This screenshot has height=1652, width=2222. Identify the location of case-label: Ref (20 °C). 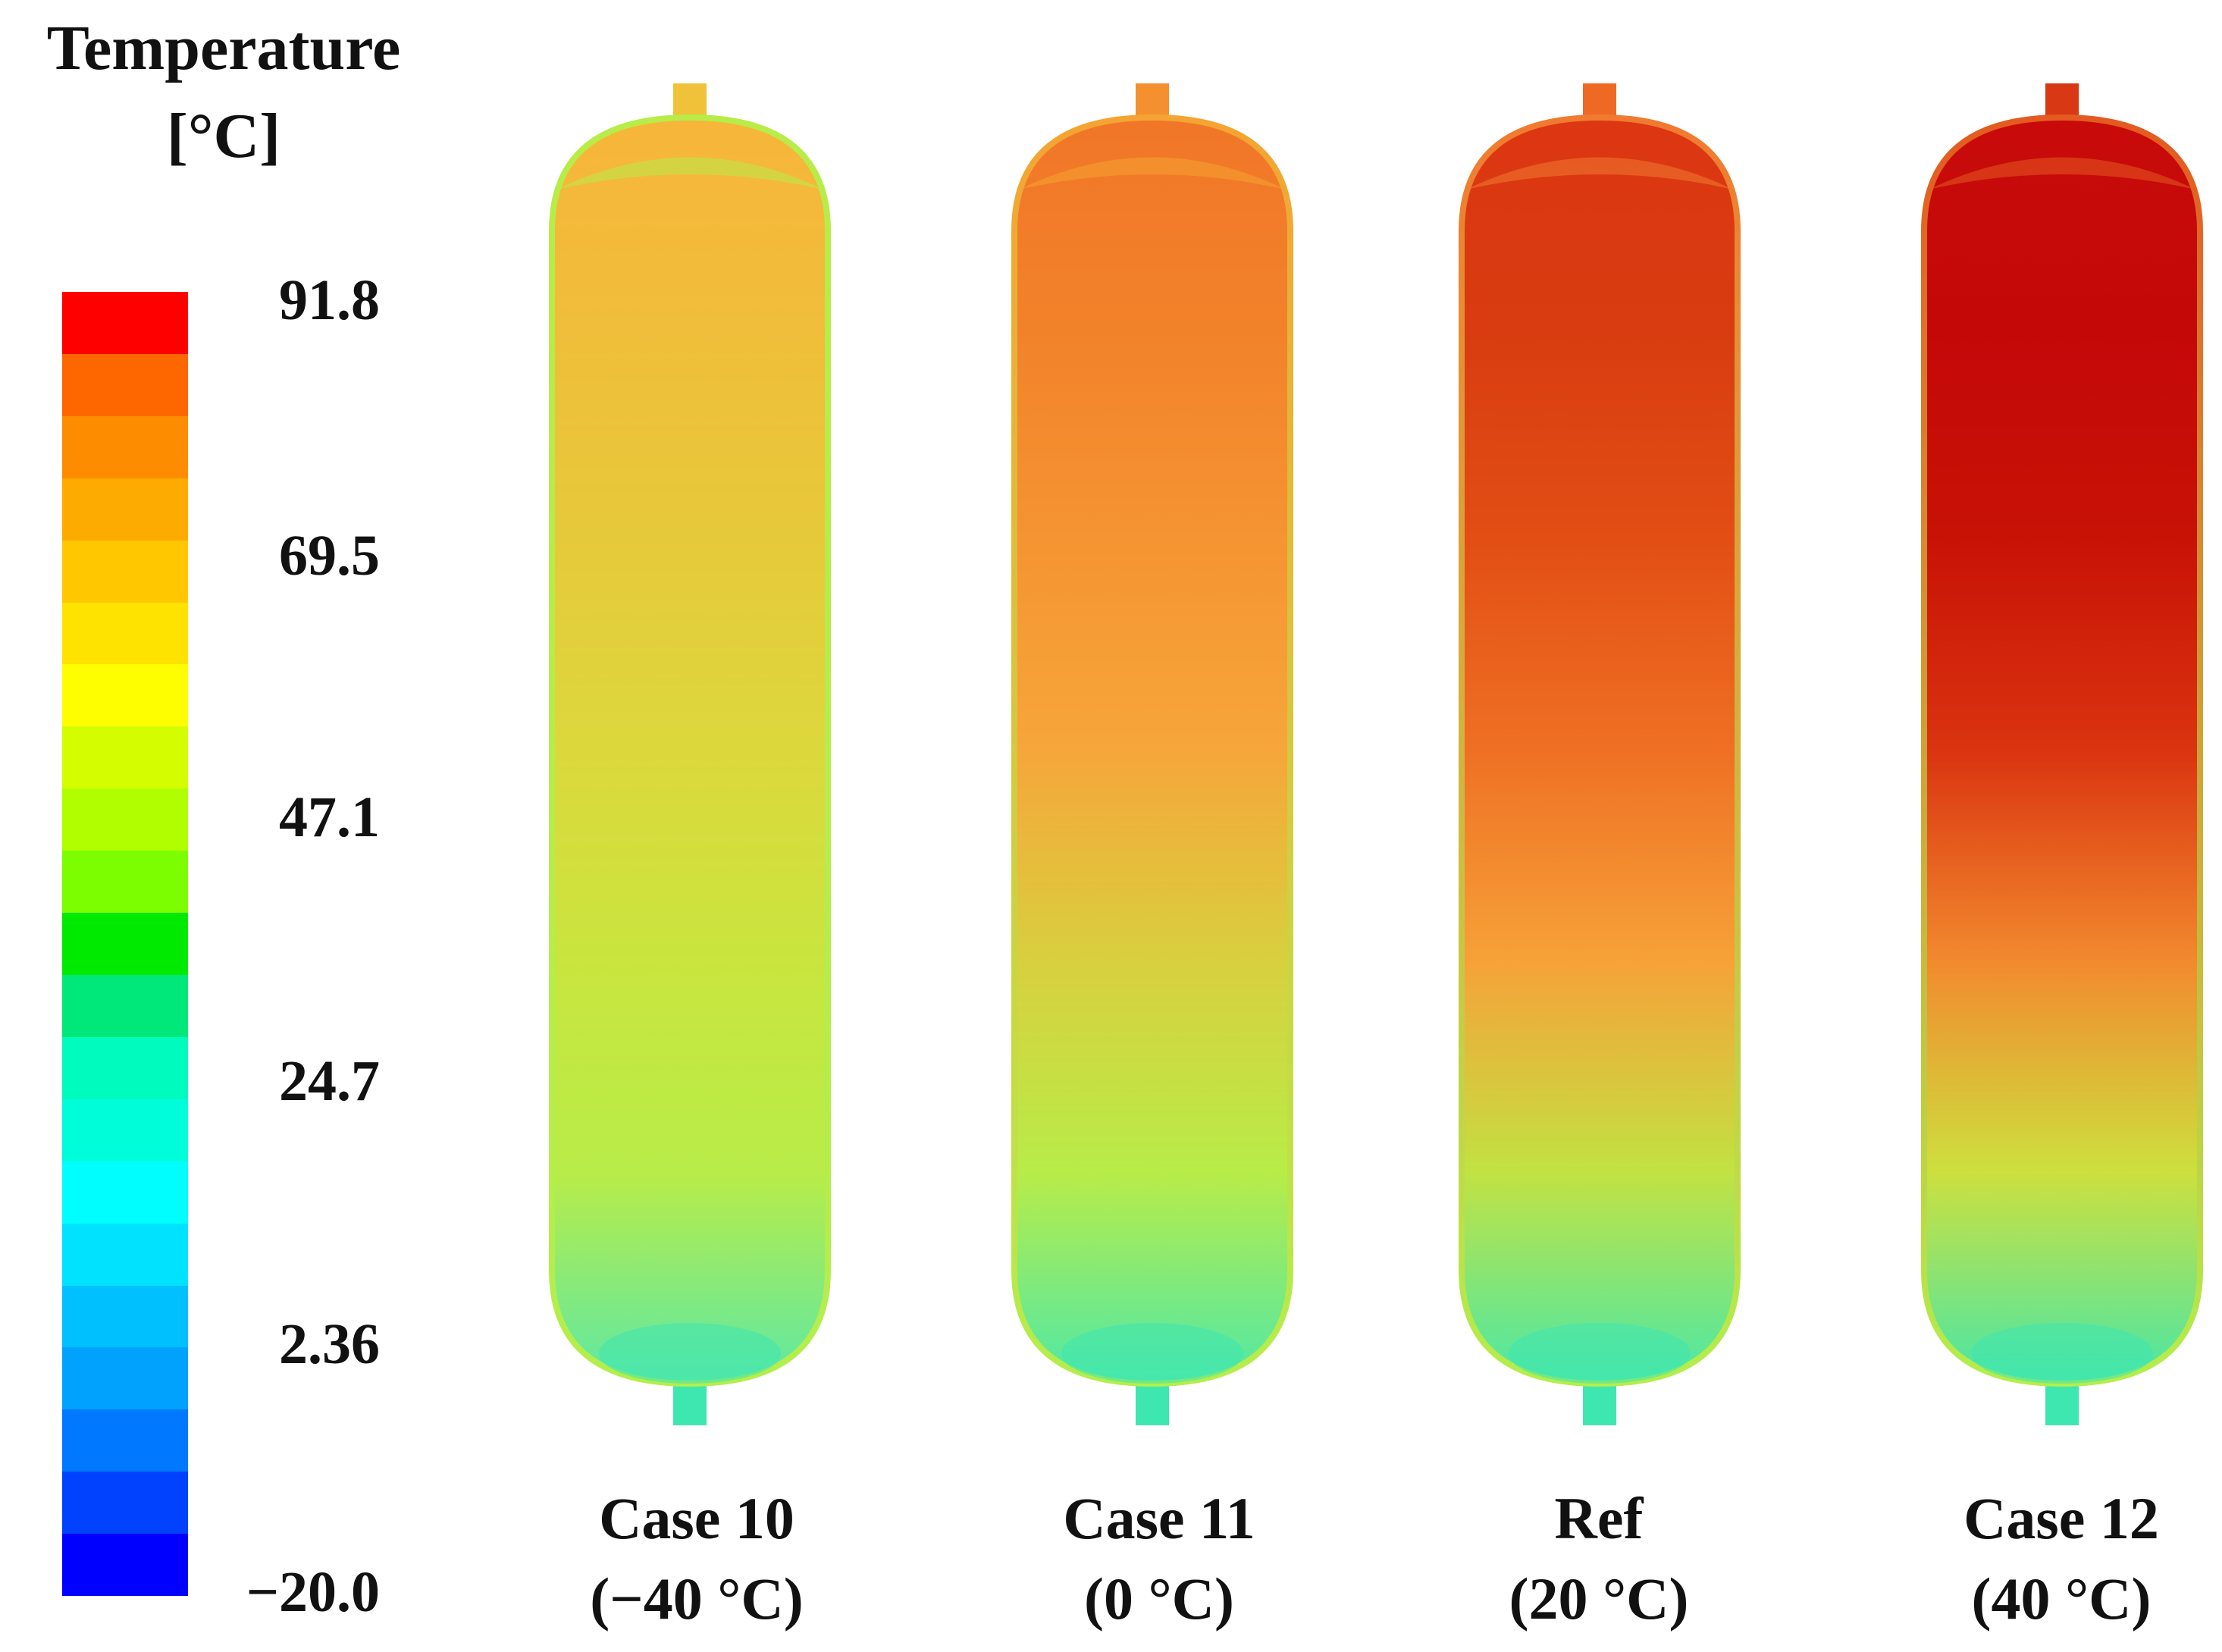
(1599, 1558).